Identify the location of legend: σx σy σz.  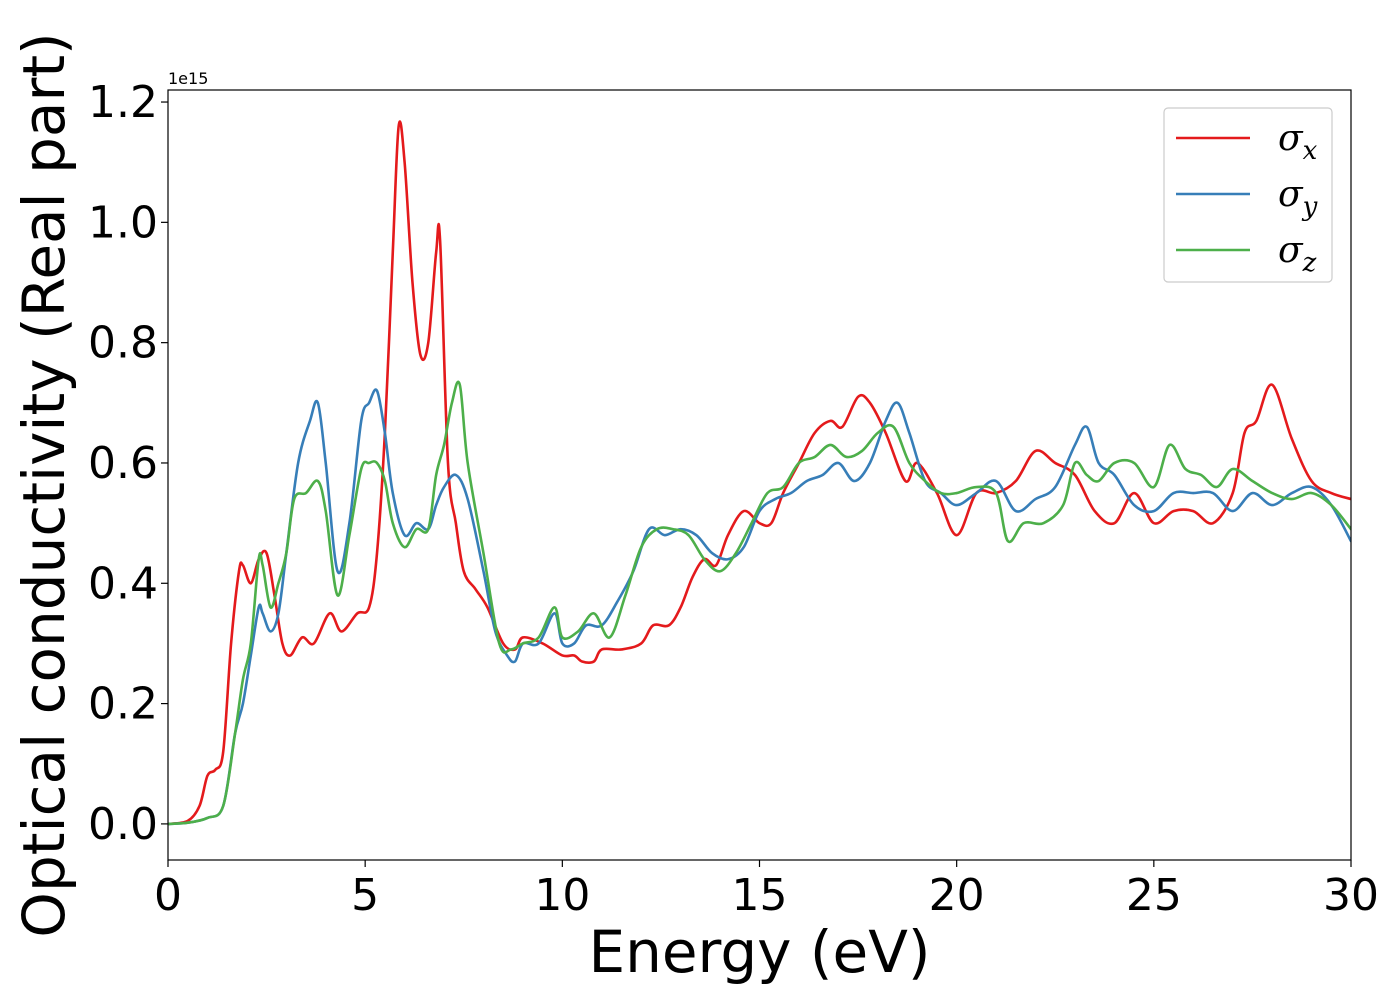
(1248, 195).